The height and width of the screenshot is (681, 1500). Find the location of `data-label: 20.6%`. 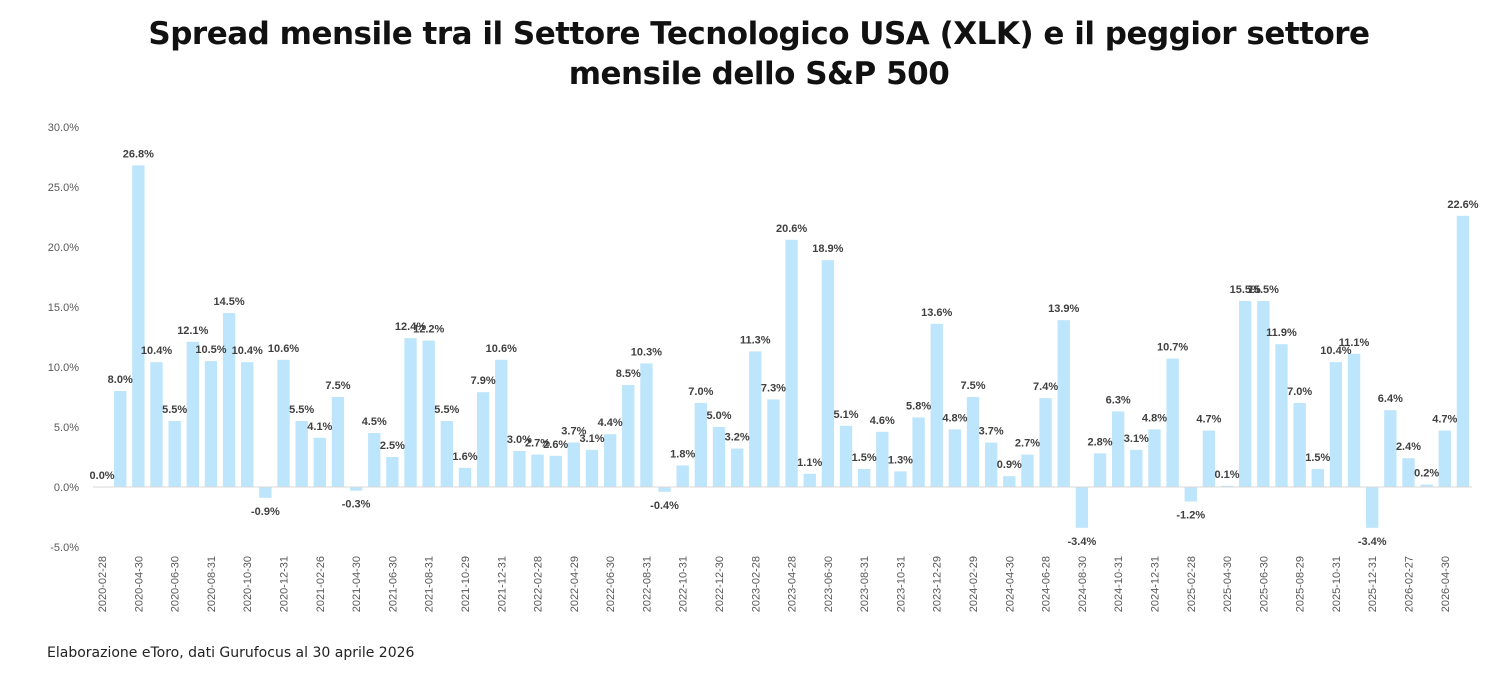

data-label: 20.6% is located at coordinates (791, 229).